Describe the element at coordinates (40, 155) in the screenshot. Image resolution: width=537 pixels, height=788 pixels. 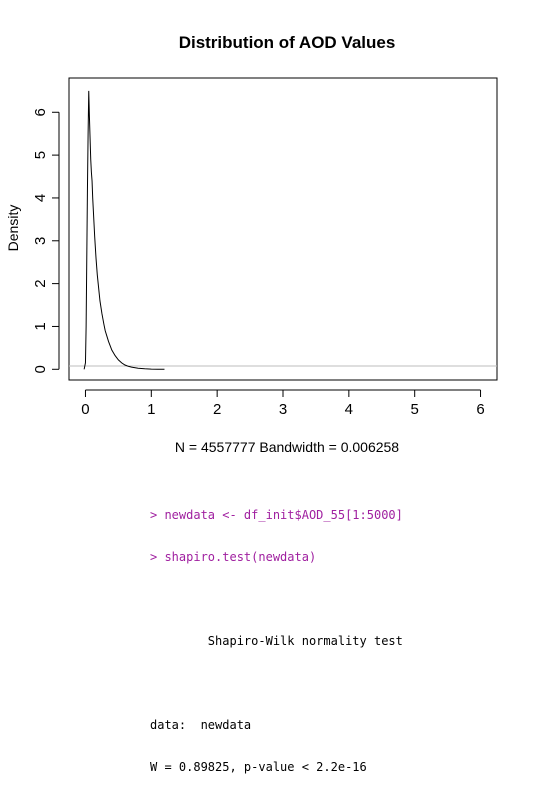
I see `y-tick-label: 5` at that location.